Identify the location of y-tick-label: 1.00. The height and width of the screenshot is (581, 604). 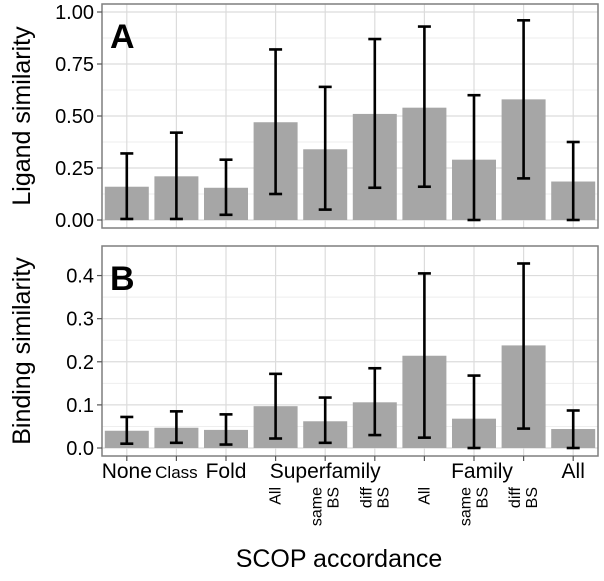
(74, 13).